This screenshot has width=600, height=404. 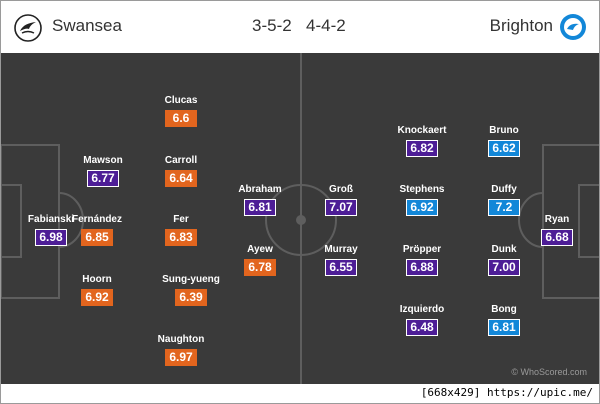 I want to click on player-name: Pröpper, so click(x=422, y=249).